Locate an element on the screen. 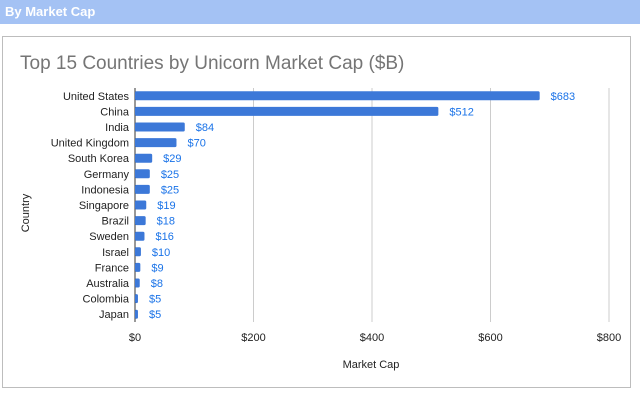  category-label: Israel is located at coordinates (115, 253).